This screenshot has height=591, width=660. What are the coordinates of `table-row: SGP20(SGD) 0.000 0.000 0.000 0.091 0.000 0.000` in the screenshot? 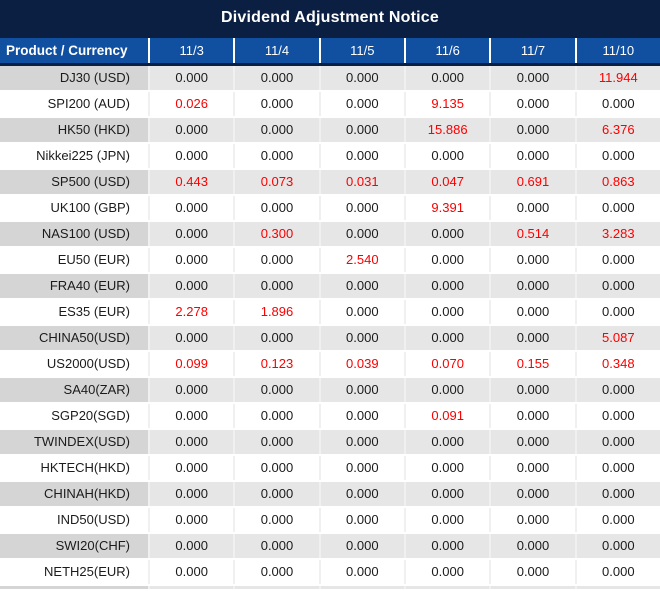 It's located at (330, 416).